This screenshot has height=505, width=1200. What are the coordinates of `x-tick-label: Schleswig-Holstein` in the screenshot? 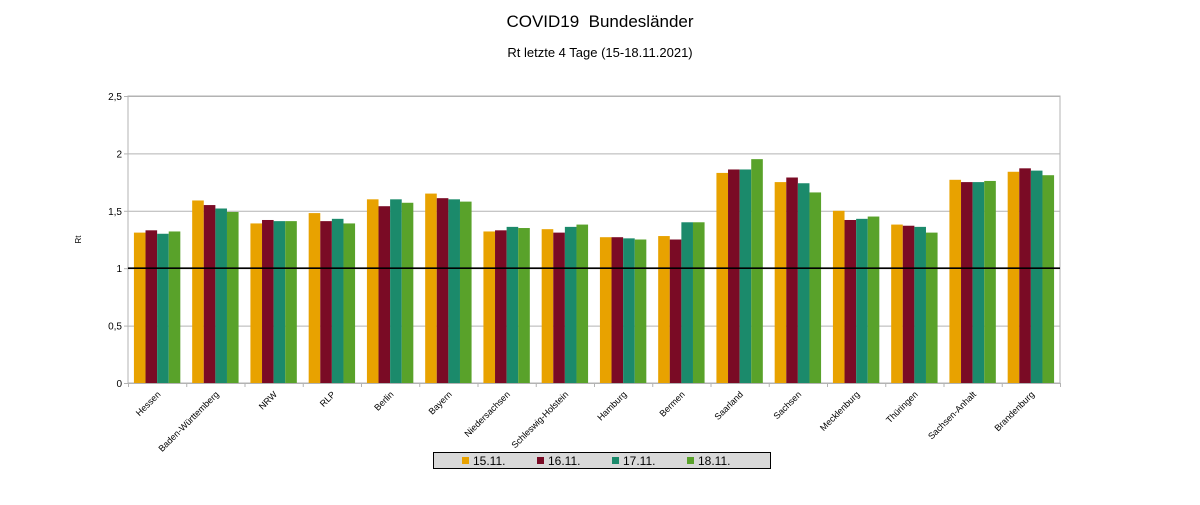 It's located at (539, 419).